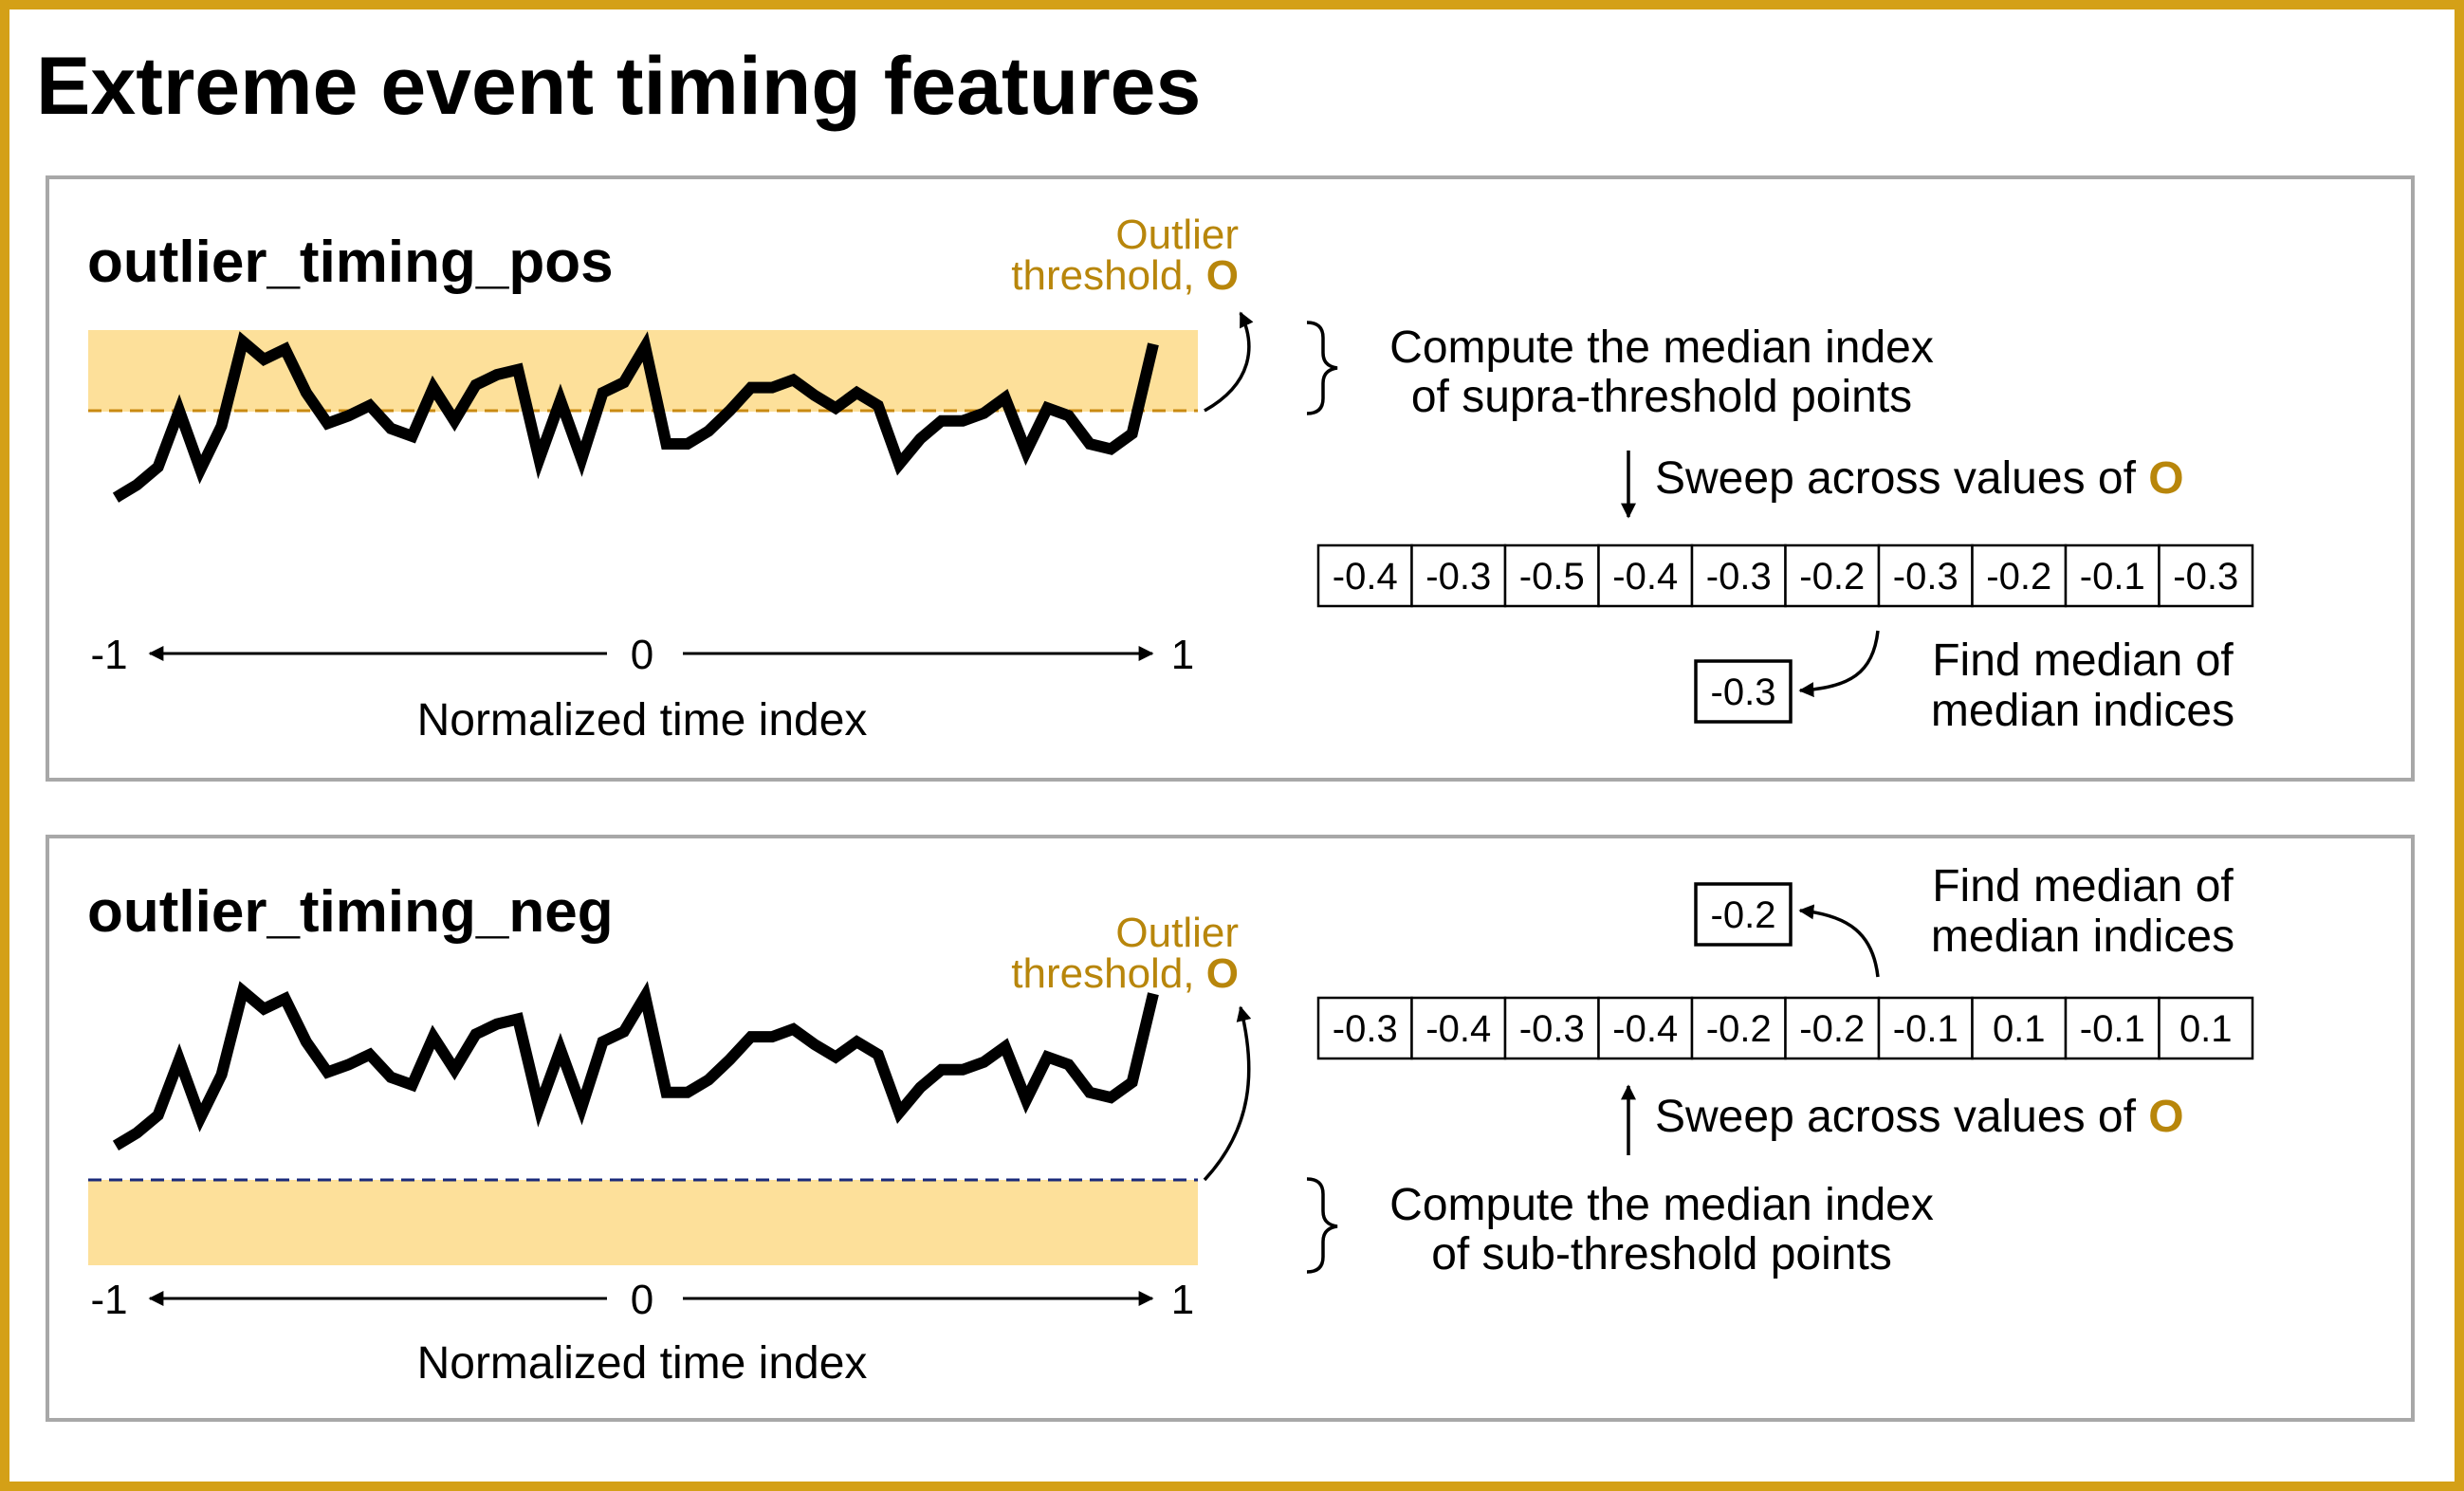 This screenshot has height=1491, width=2464. I want to click on median-index-array: -0.3 -0.4 -0.3 -0.4 -0.2 -0.2 -0.1 0.1 -0.1 0.1, so click(1785, 1028).